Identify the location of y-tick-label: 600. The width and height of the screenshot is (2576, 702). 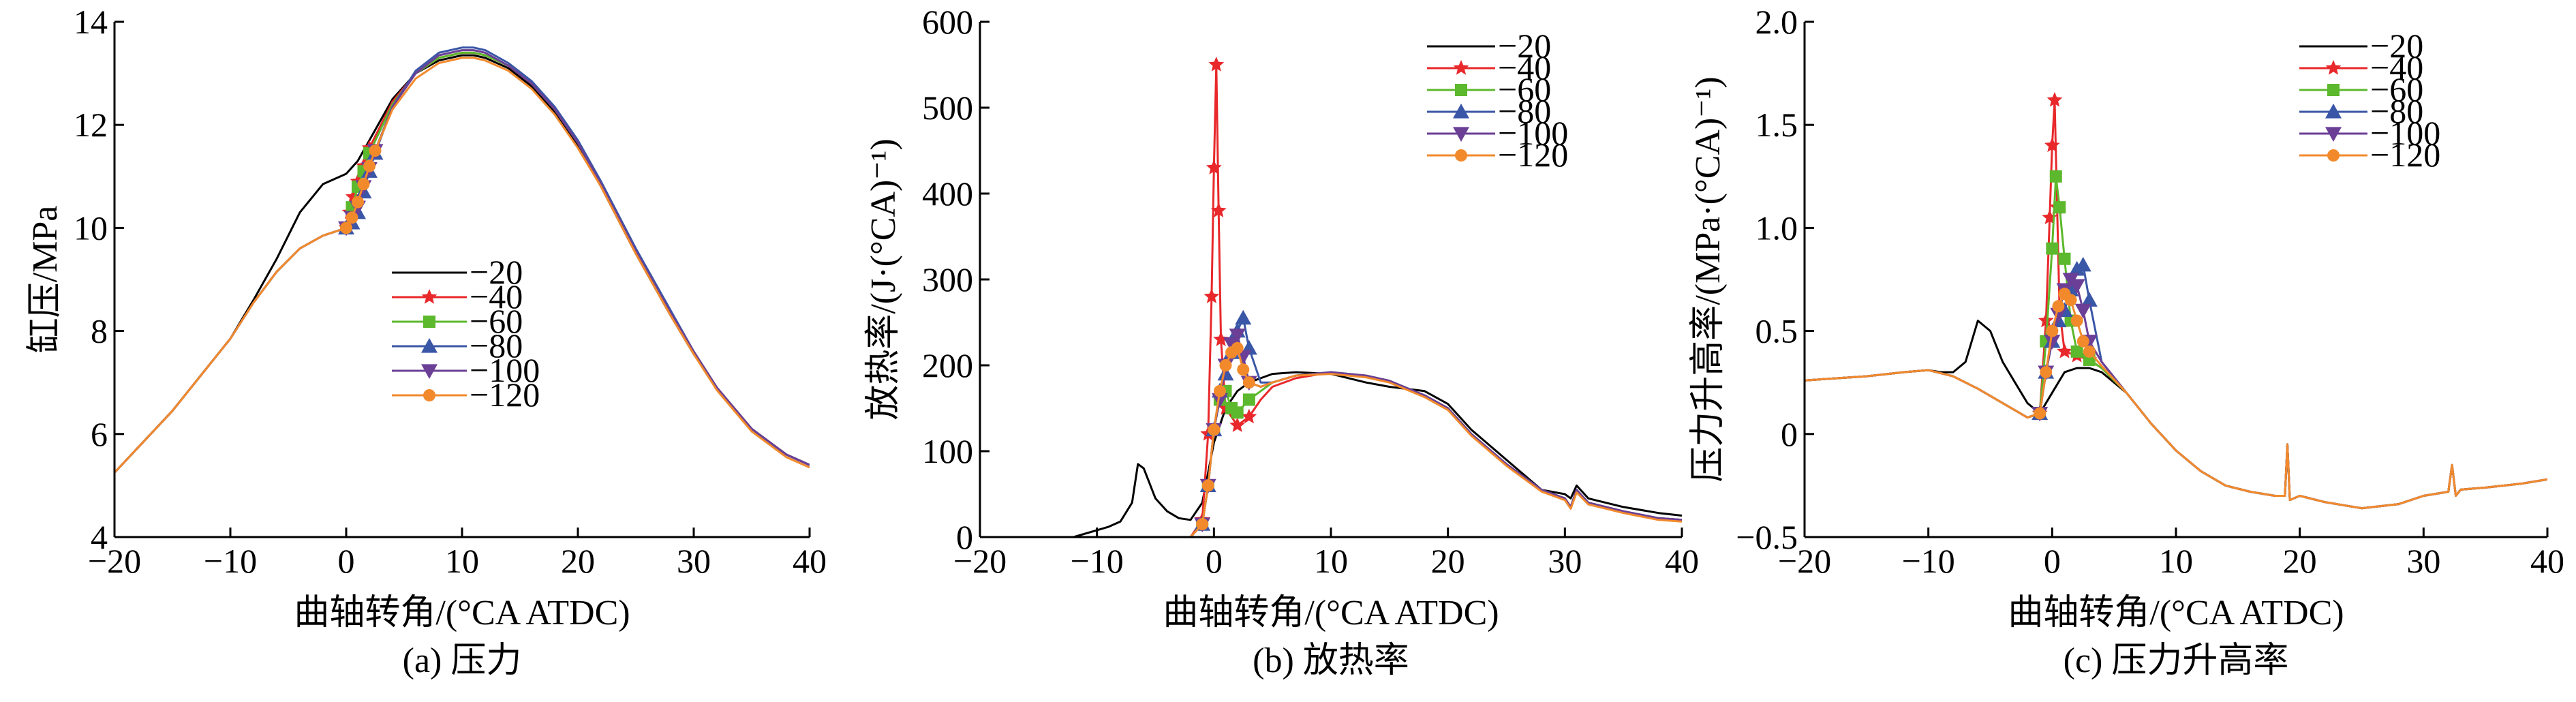
(947, 22).